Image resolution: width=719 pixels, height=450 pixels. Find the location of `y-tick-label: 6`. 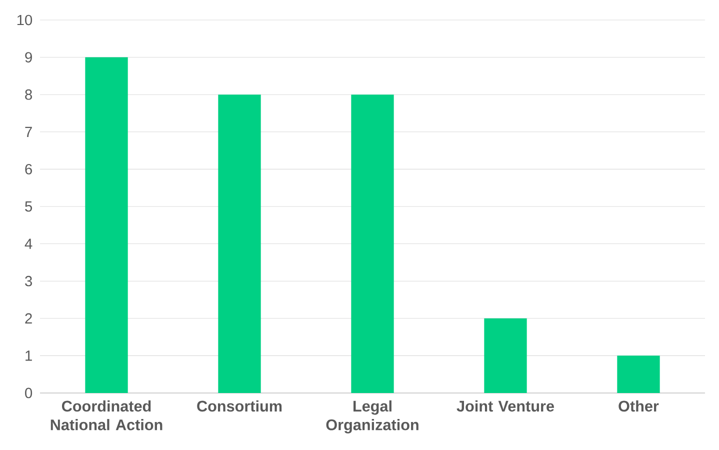

y-tick-label: 6 is located at coordinates (28, 169).